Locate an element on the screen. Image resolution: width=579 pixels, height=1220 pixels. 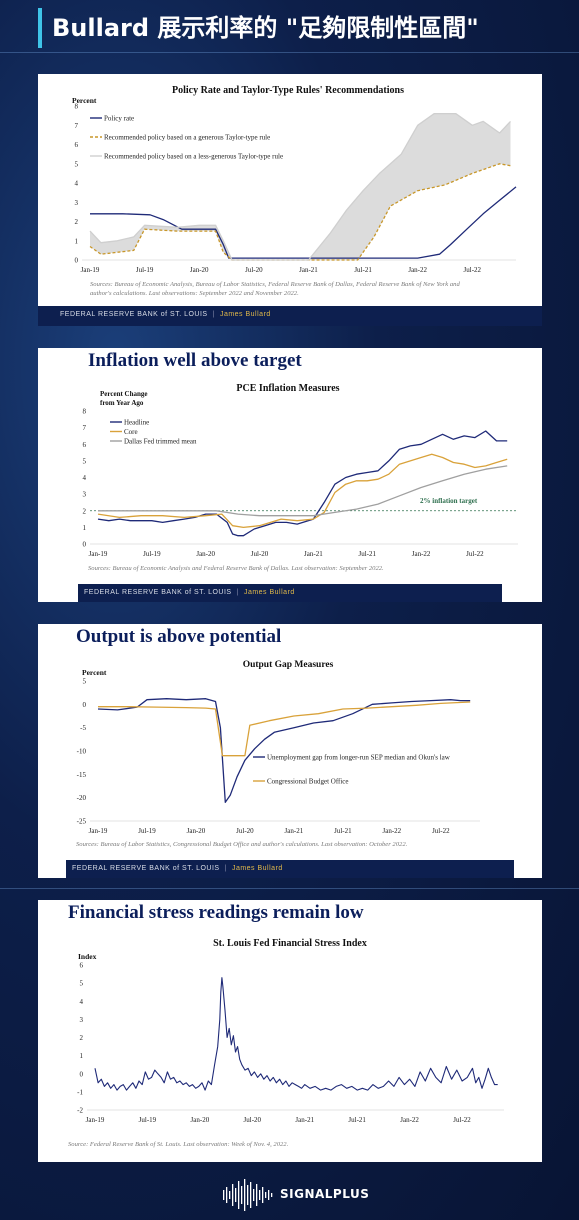
page-title: Bullard 展示利率的 "足夠限制性區間" is located at coordinates (278, 28).